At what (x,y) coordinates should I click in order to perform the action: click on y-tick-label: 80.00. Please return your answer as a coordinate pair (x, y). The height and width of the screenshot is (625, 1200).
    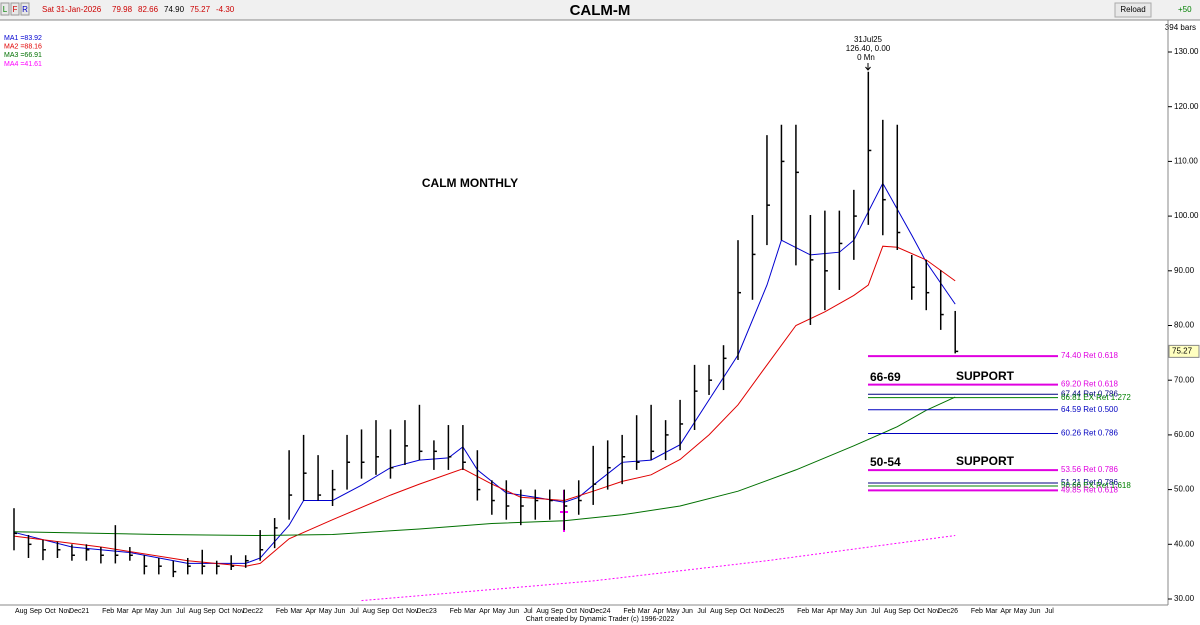
    Looking at the image, I should click on (1184, 325).